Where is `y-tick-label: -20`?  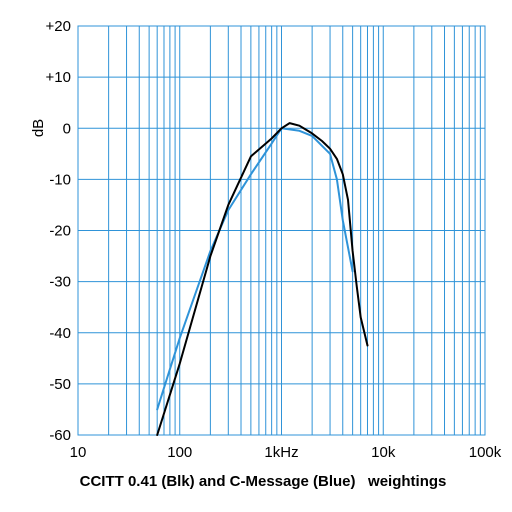
y-tick-label: -20 is located at coordinates (60, 231).